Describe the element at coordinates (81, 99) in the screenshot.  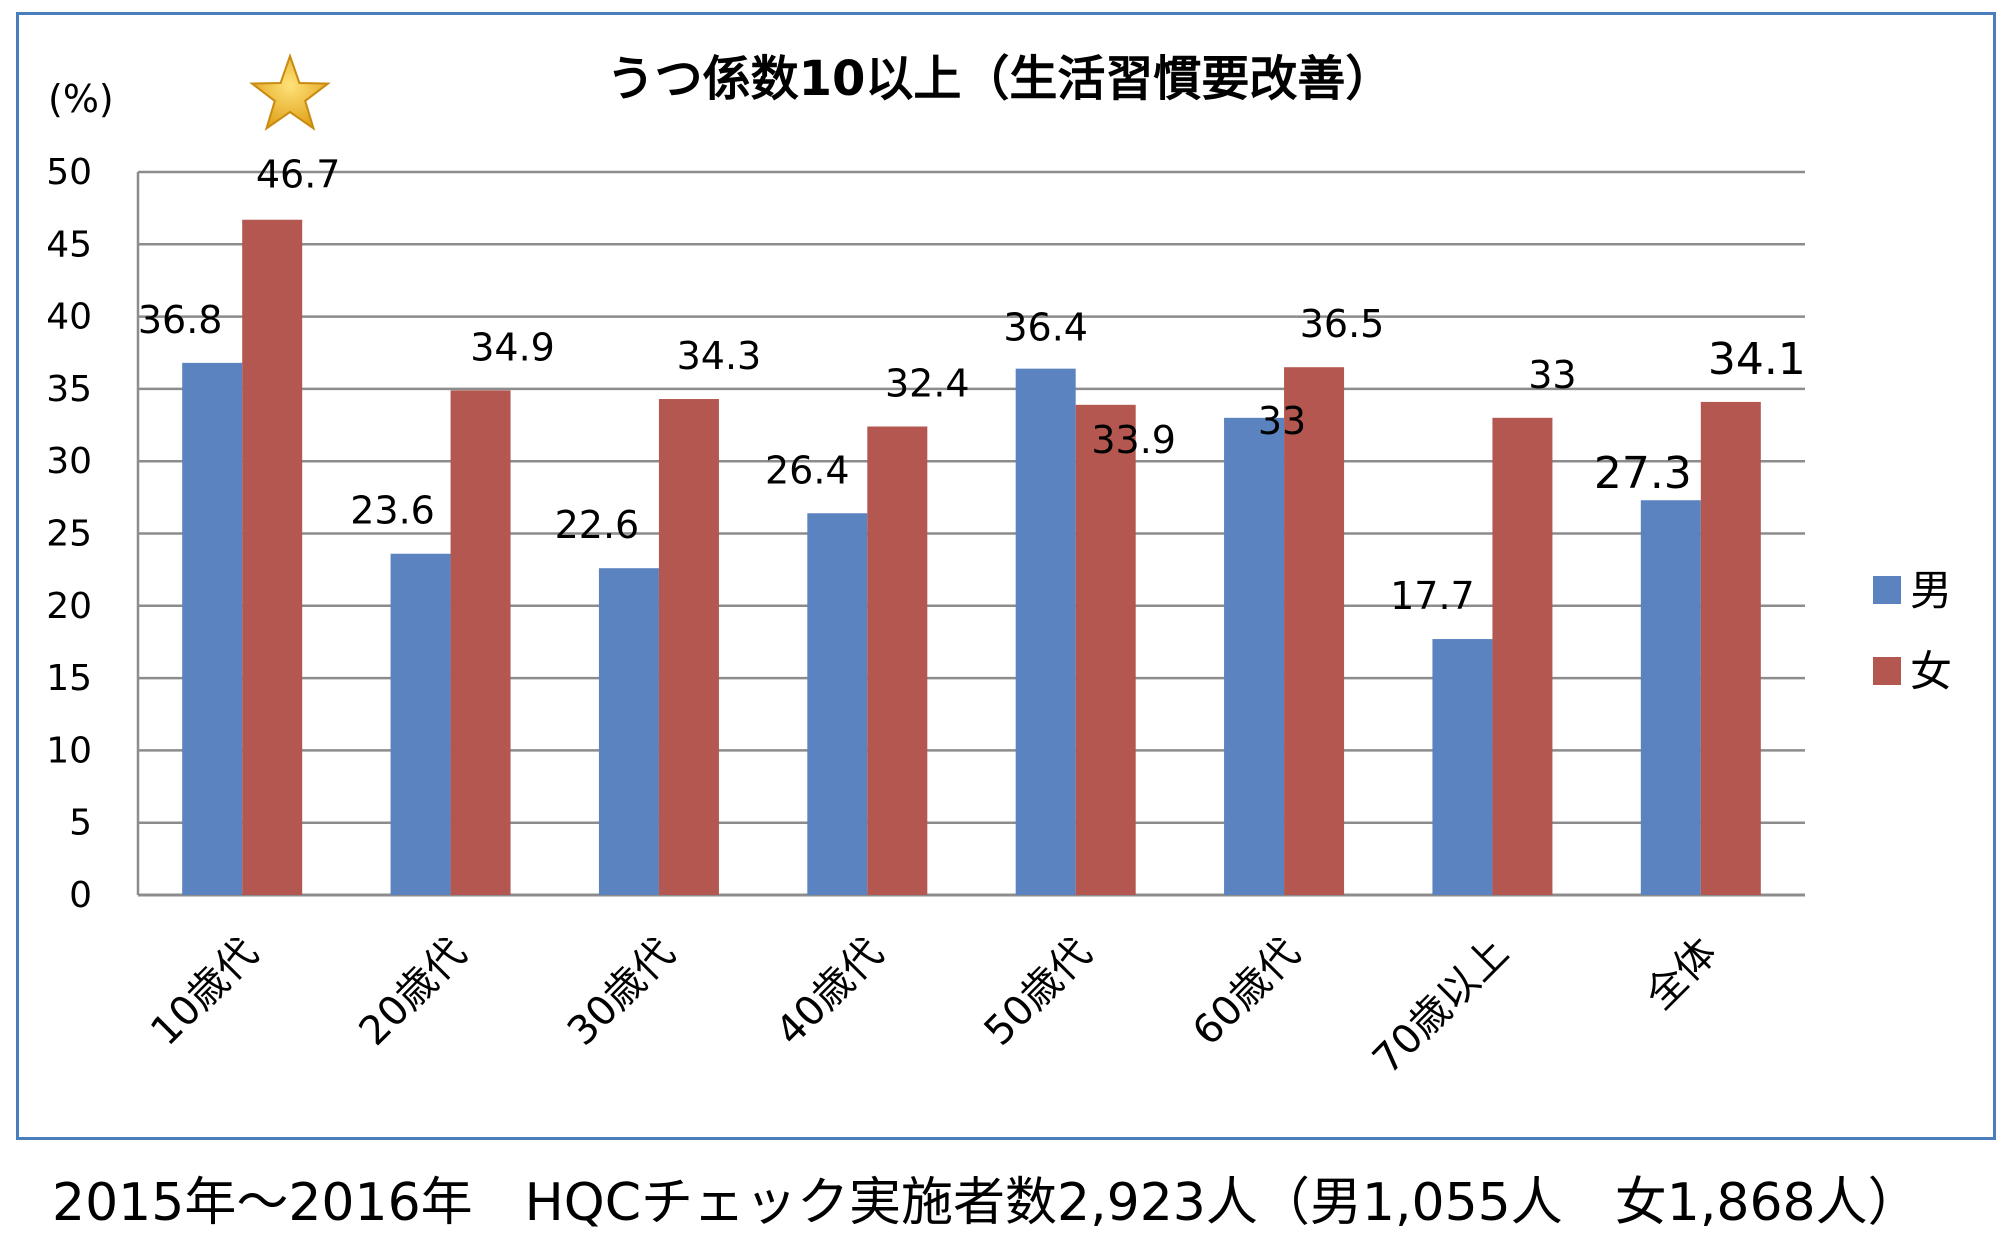
I see `y-axis-unit-label: (%)` at that location.